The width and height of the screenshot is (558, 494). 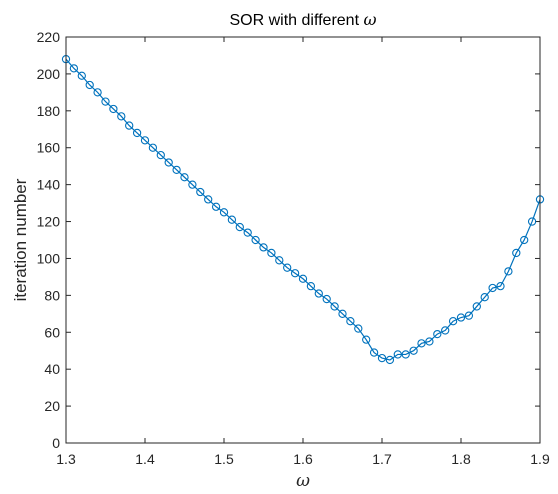 I want to click on y-tick-label: 200, so click(x=49, y=74).